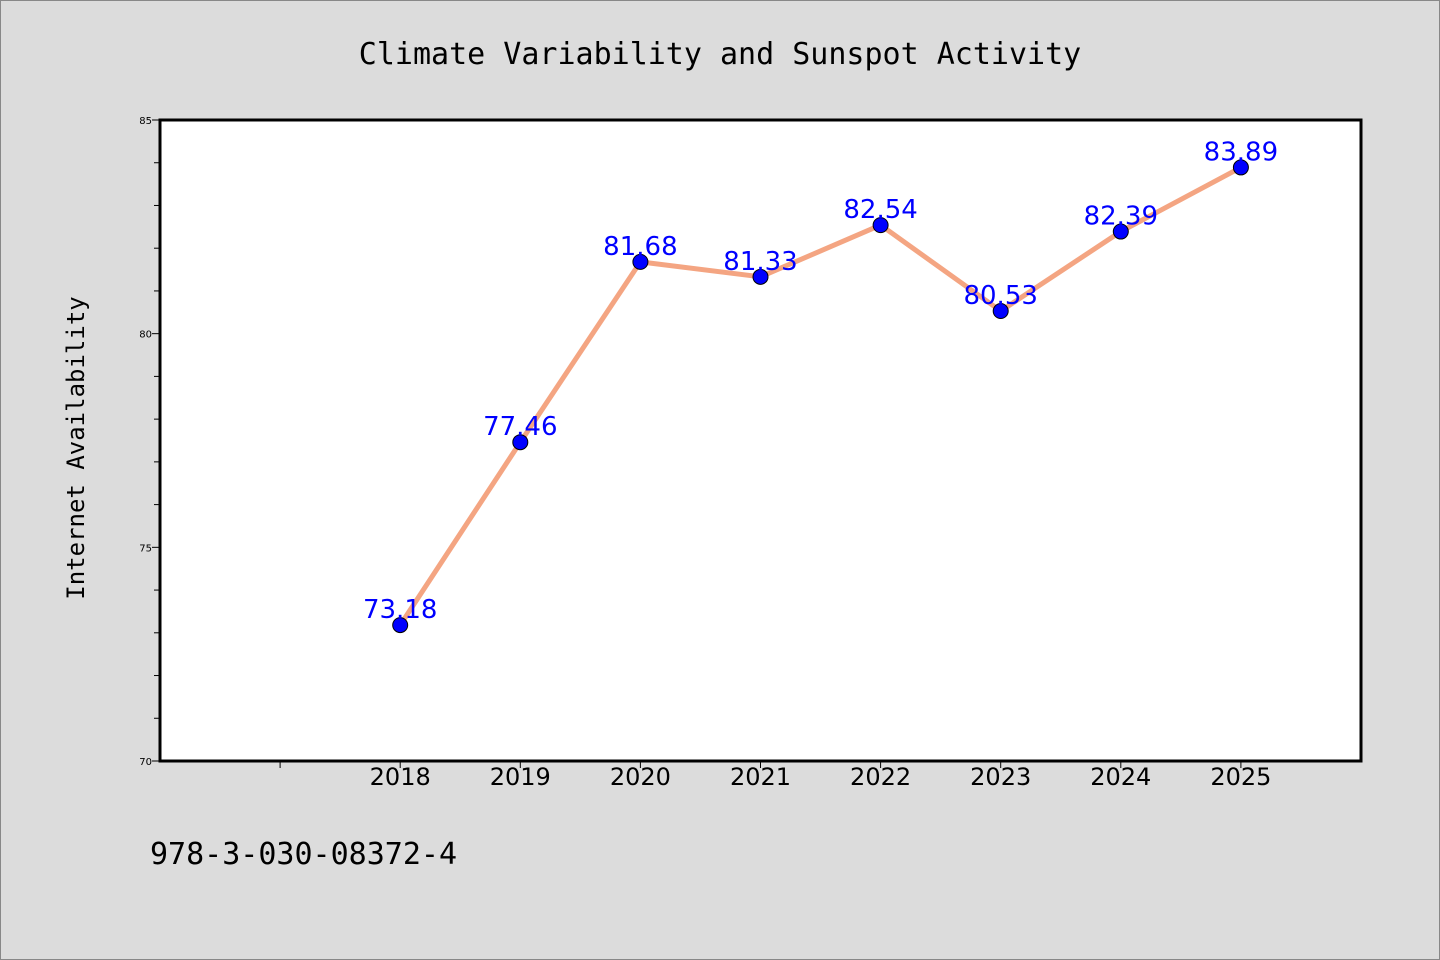  Describe the element at coordinates (520, 427) in the screenshot. I see `data-label: 77.46` at that location.